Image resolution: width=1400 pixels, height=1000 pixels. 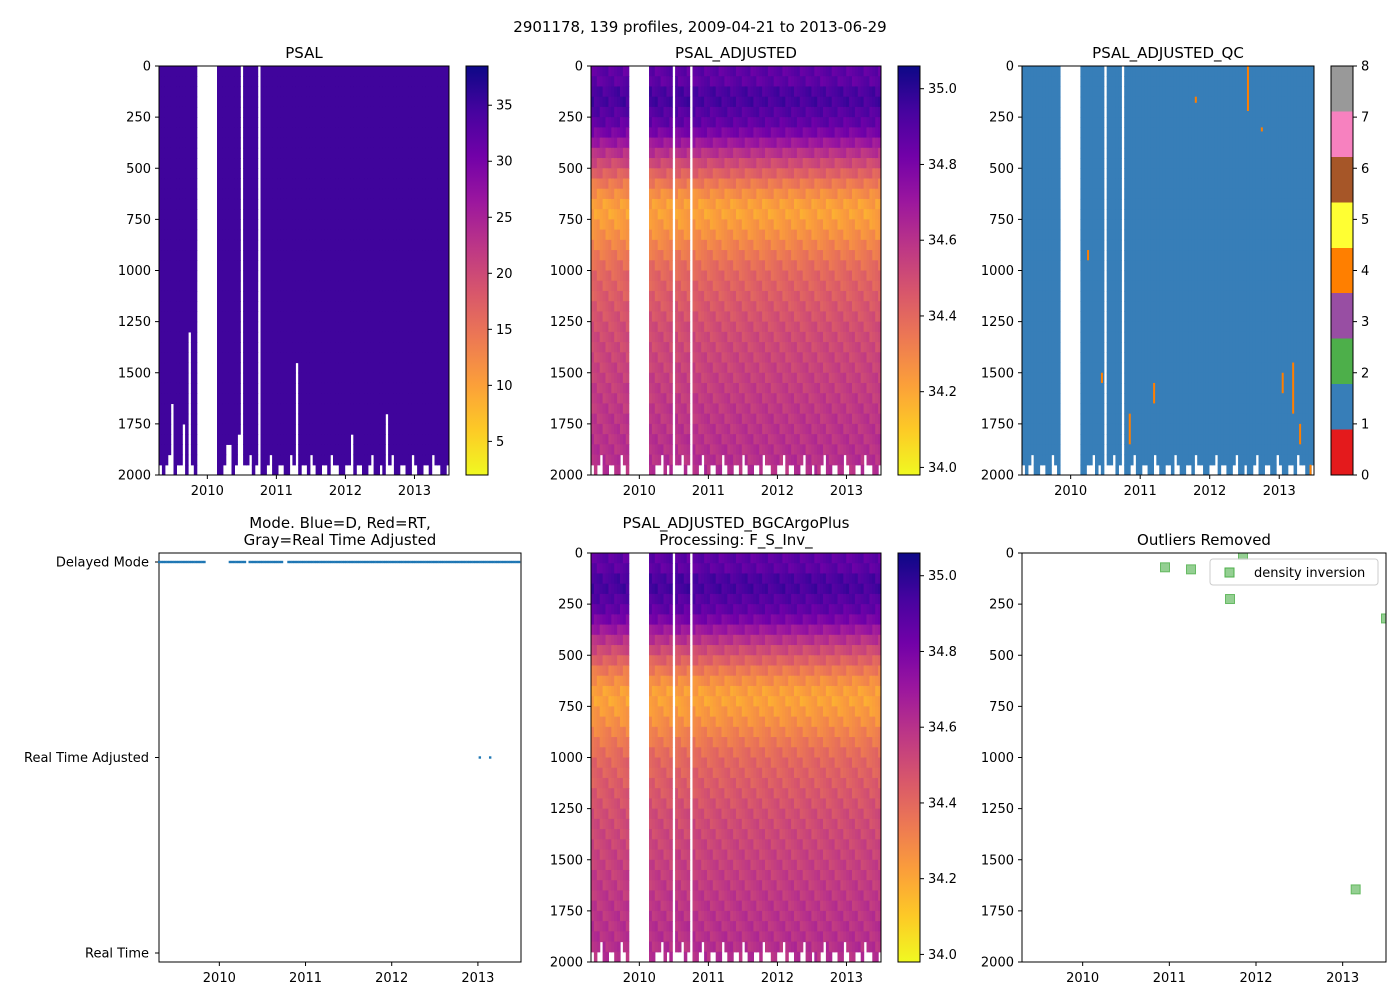 I want to click on psal_adj-colorbar-tick-label: 34.0, so click(x=942, y=468).